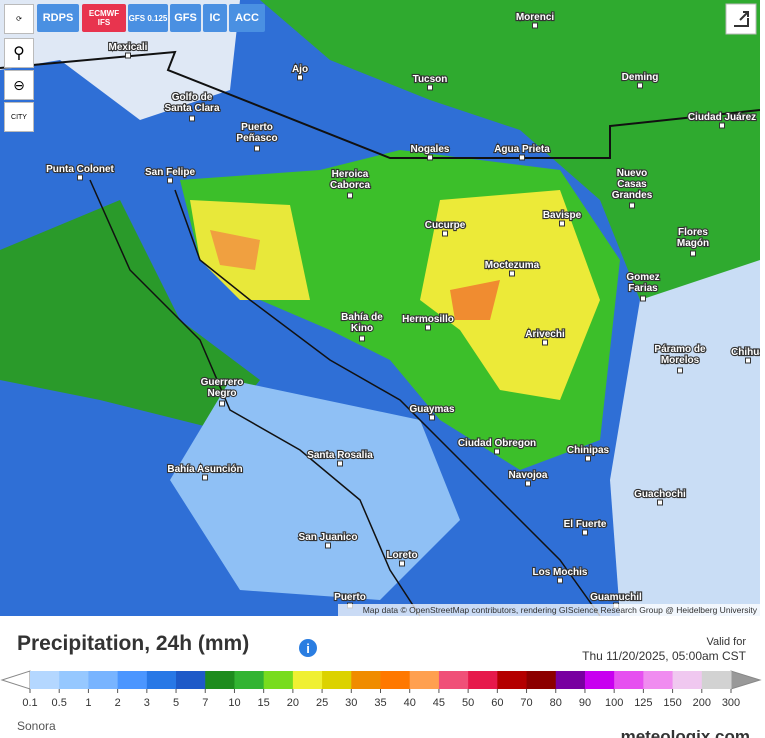 The width and height of the screenshot is (765, 738). Describe the element at coordinates (170, 172) in the screenshot. I see `city-label: San Felipe` at that location.